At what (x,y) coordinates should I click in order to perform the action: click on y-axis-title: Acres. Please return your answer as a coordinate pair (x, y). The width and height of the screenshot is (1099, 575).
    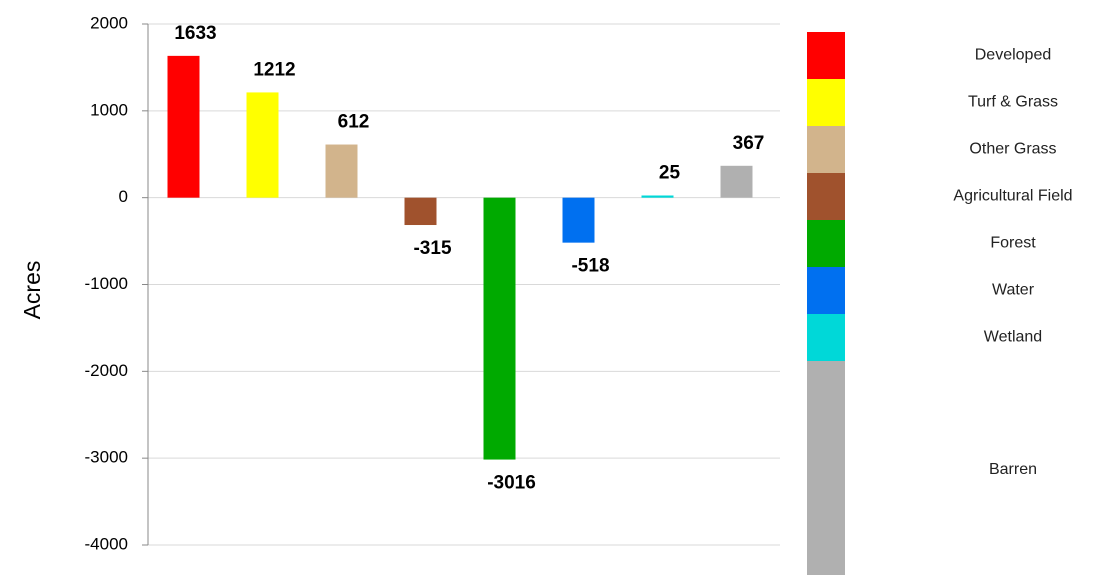
    Looking at the image, I should click on (32, 290).